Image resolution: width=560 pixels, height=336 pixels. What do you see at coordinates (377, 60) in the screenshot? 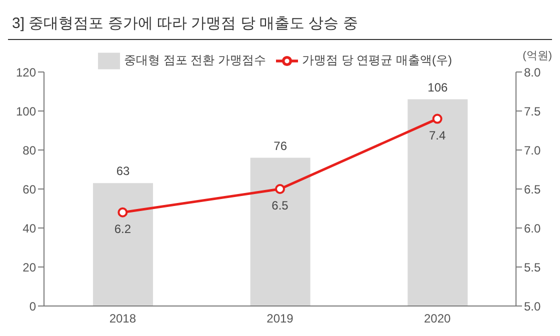
I see `legend-label: 가맹점 당 연평균 매출액(우)` at bounding box center [377, 60].